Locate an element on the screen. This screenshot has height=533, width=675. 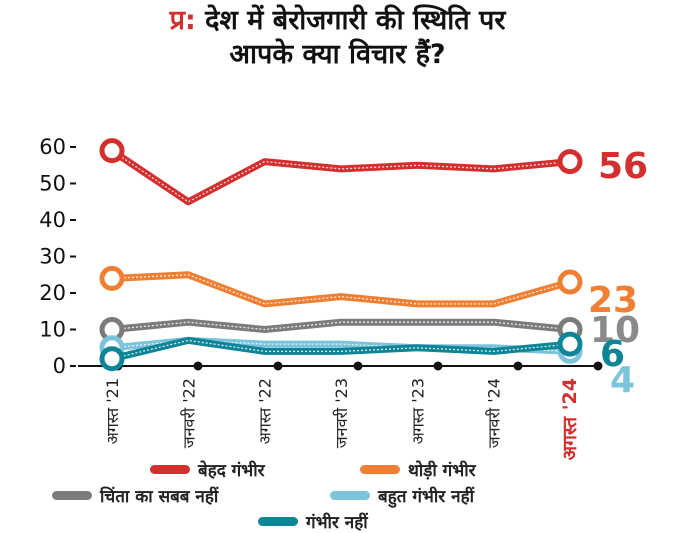
x-tick-label: अगस्त '24 is located at coordinates (570, 419).